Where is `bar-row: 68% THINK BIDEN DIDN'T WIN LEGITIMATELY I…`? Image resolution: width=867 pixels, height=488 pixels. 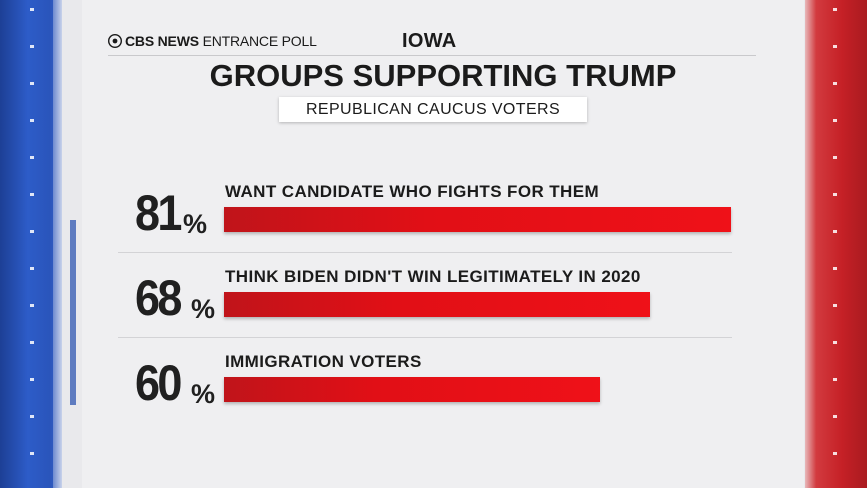
bar-row: 68% THINK BIDEN DIDN'T WIN LEGITIMATELY I… is located at coordinates (435, 310).